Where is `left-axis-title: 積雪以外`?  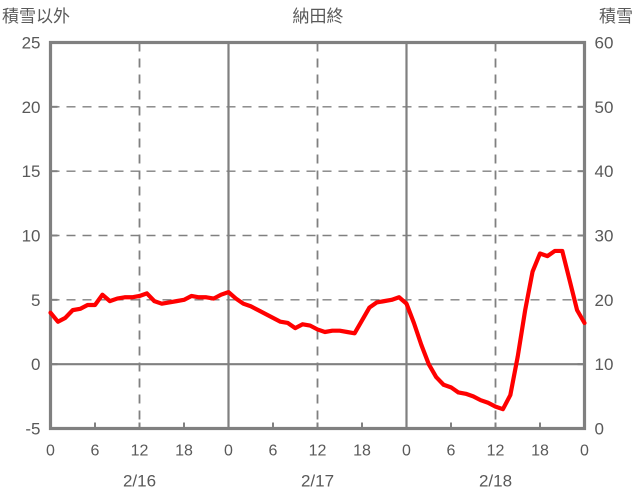 left-axis-title: 積雪以外 is located at coordinates (36, 16).